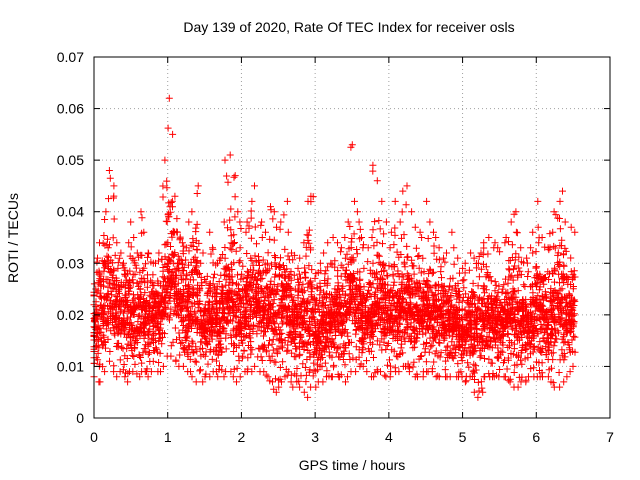  What do you see at coordinates (352, 465) in the screenshot?
I see `x-axis-label: GPS time / hours` at bounding box center [352, 465].